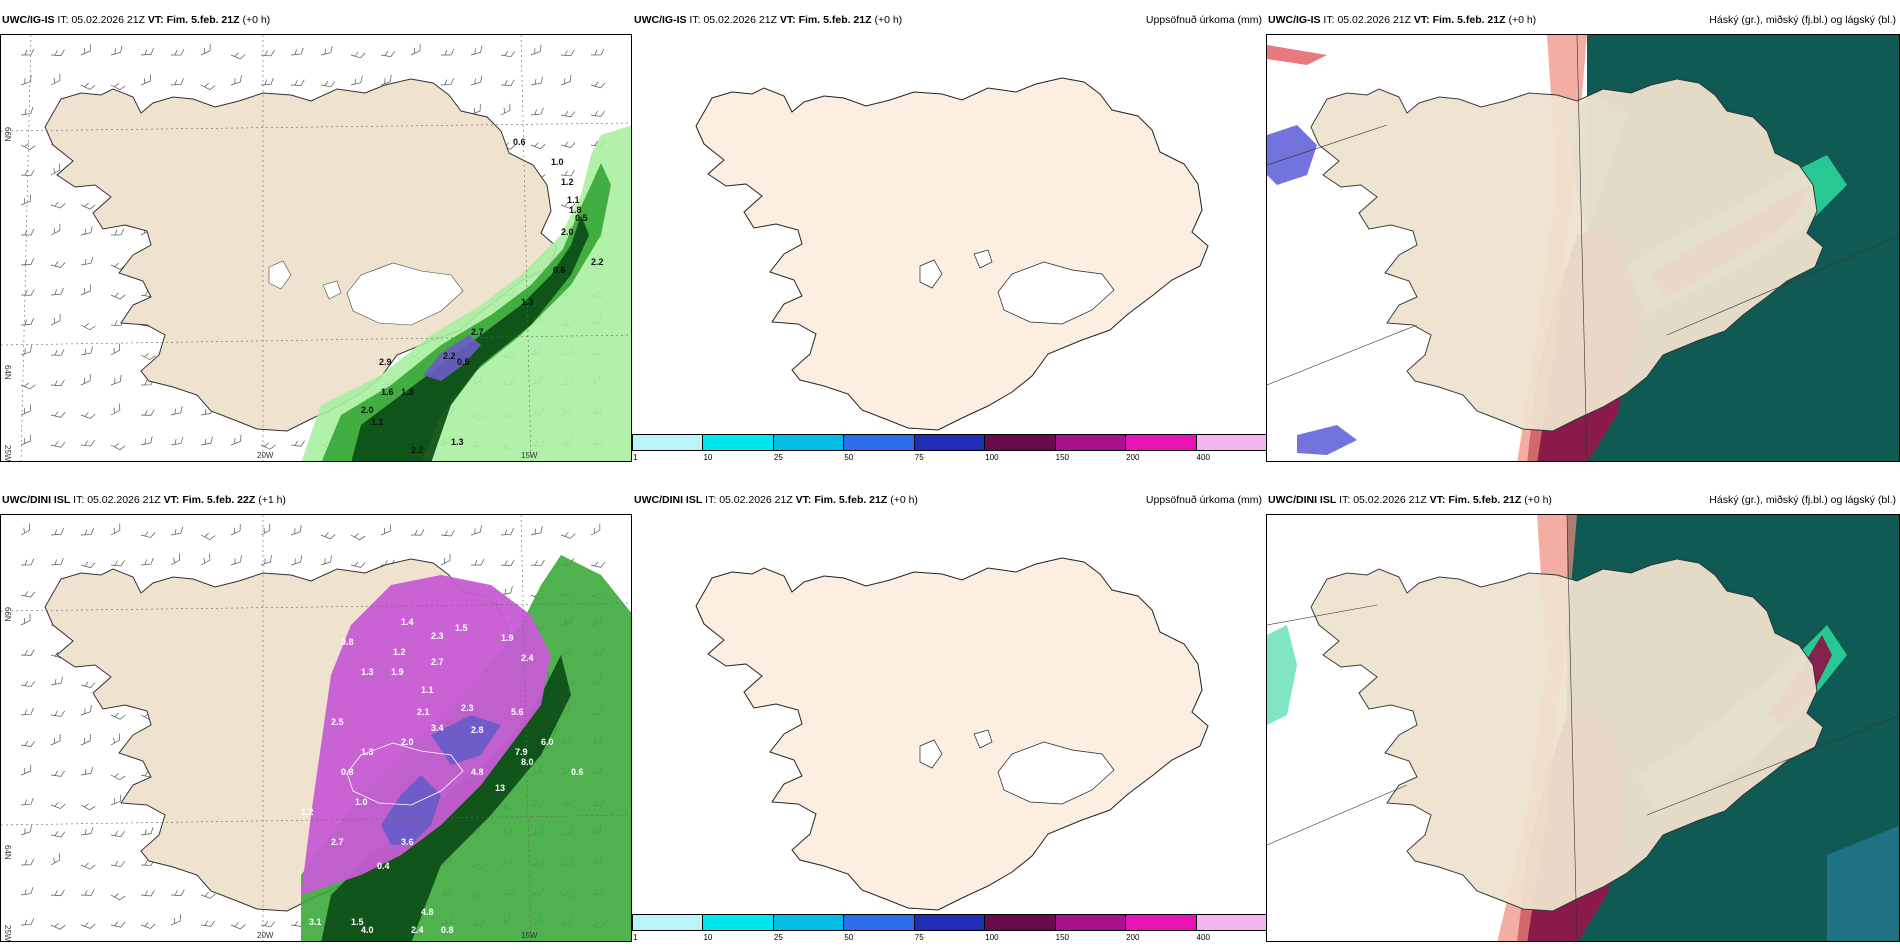  What do you see at coordinates (265, 455) in the screenshot?
I see `lon-label-20w: 20W` at bounding box center [265, 455].